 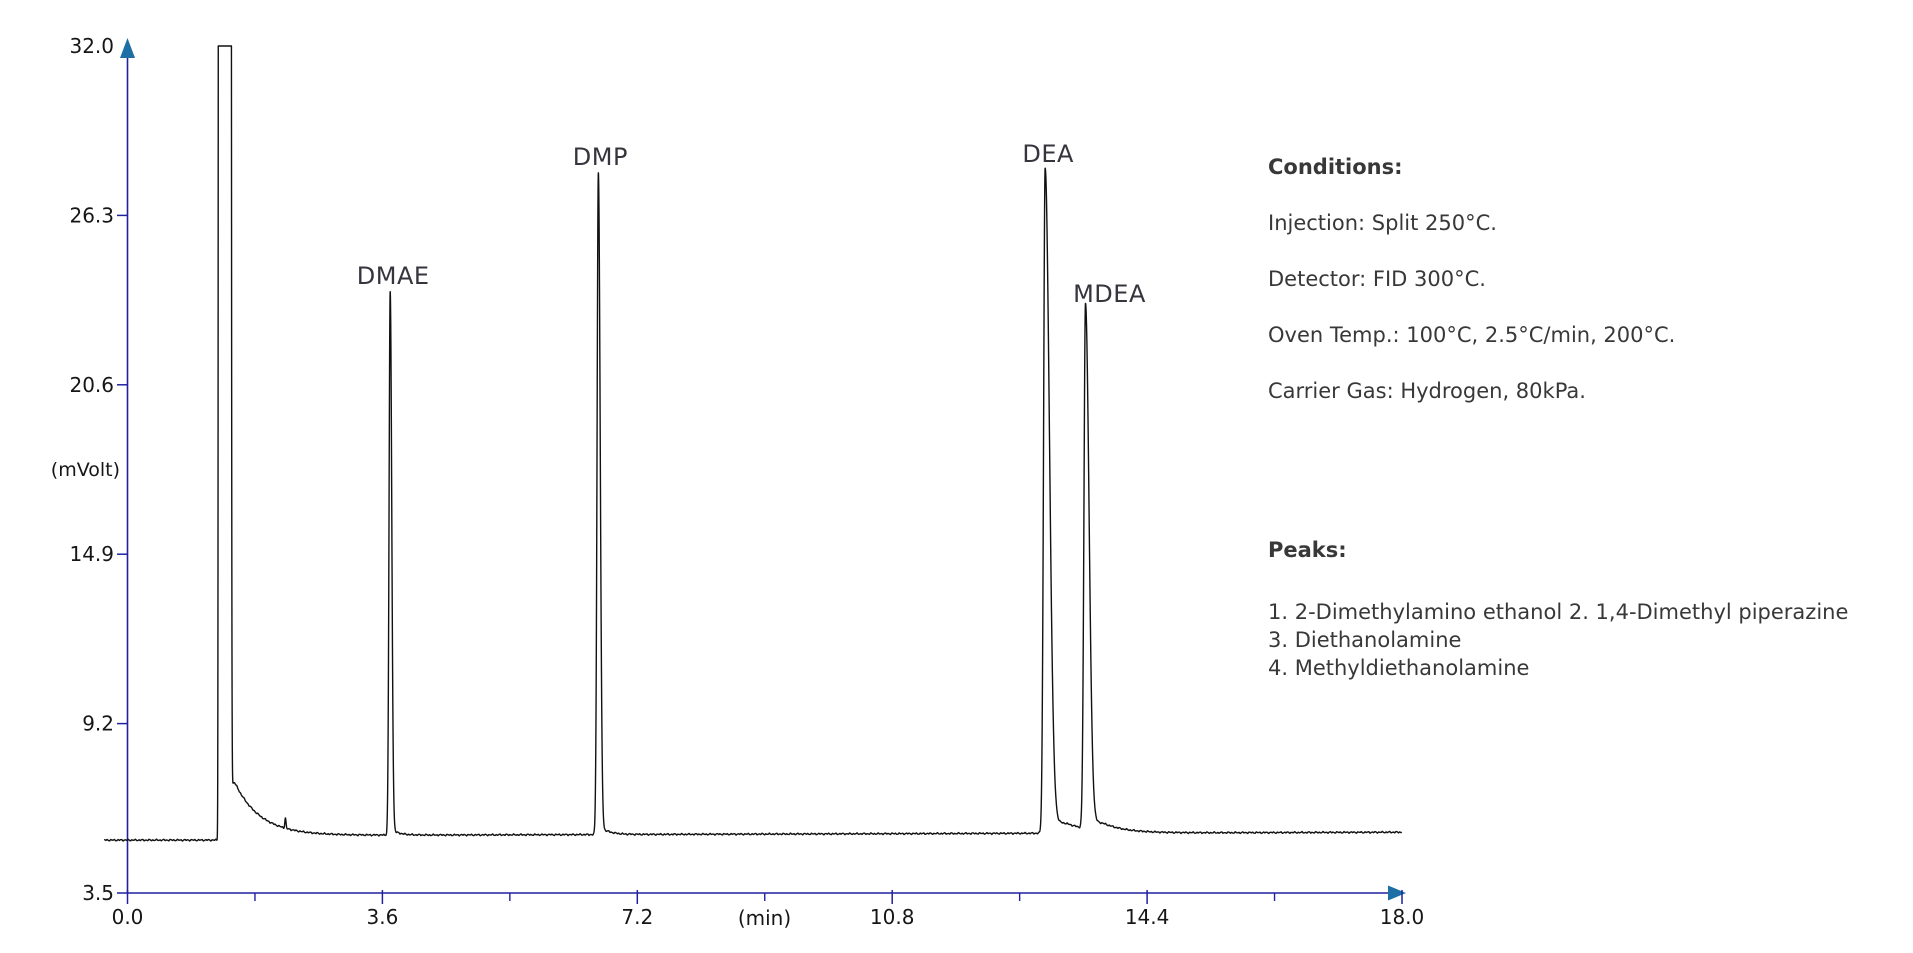 What do you see at coordinates (1048, 153) in the screenshot?
I see `peak-label-dea: DEA` at bounding box center [1048, 153].